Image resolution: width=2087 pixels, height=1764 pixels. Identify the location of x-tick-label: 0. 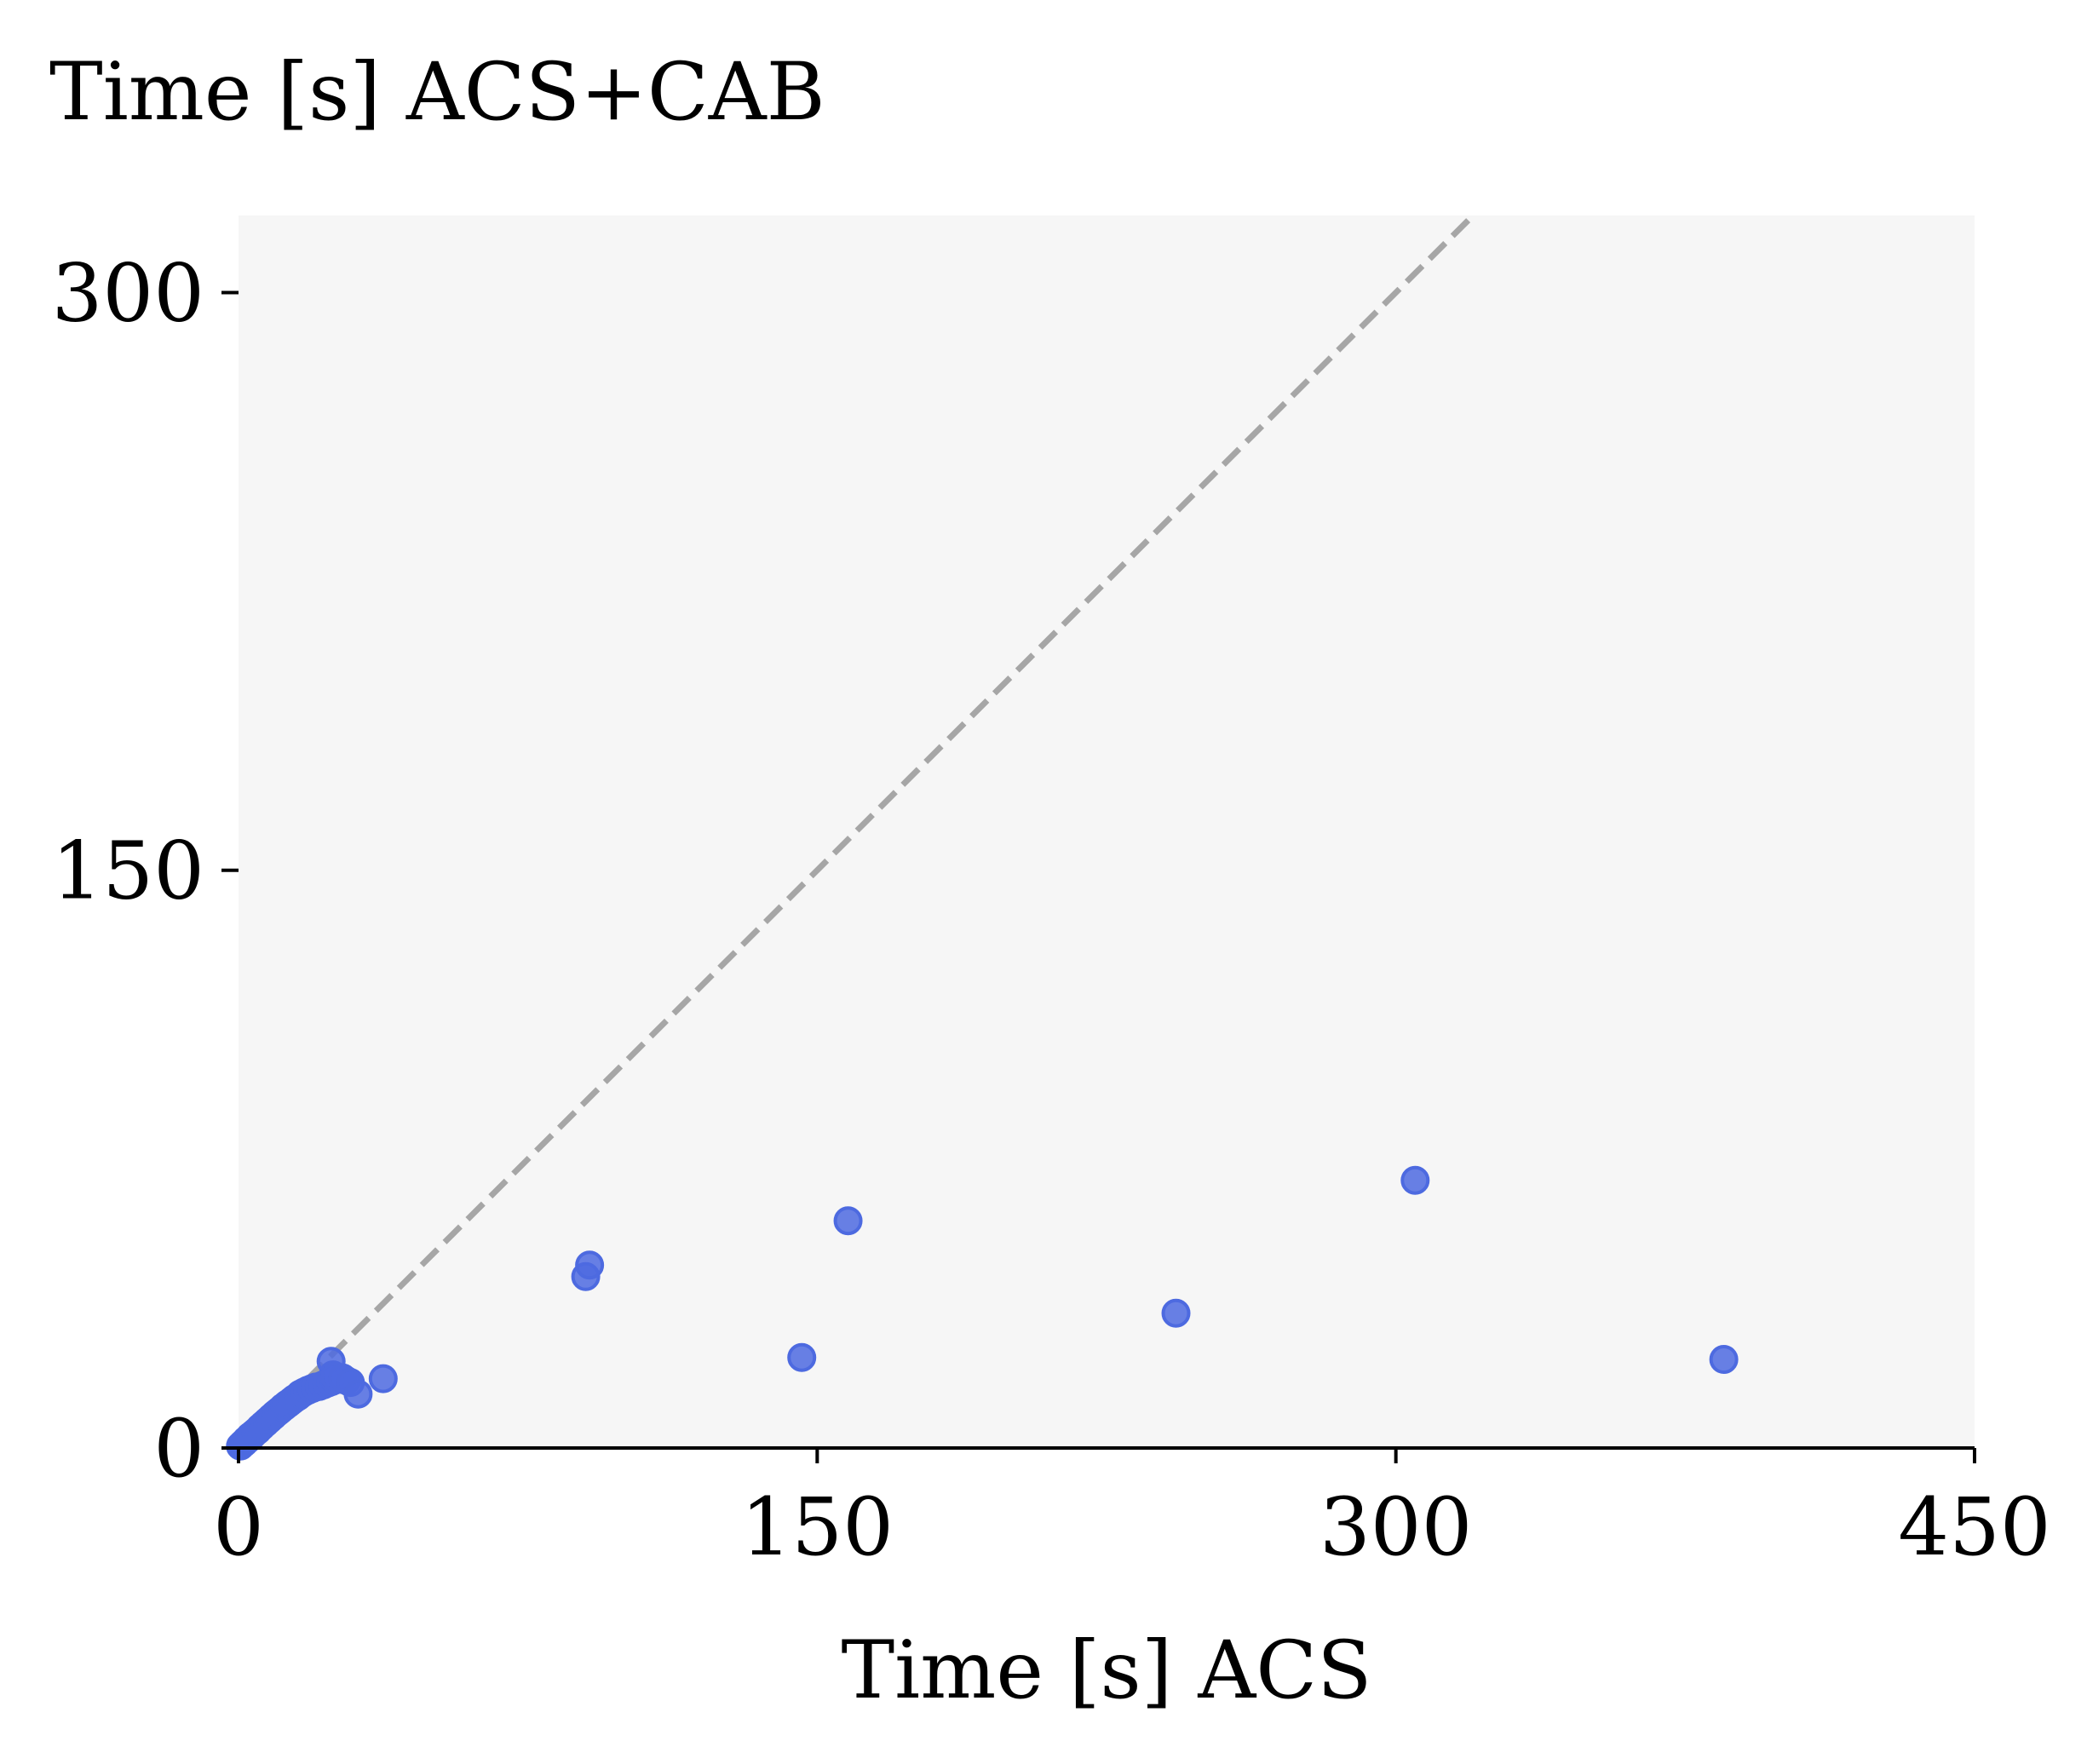
(239, 1527).